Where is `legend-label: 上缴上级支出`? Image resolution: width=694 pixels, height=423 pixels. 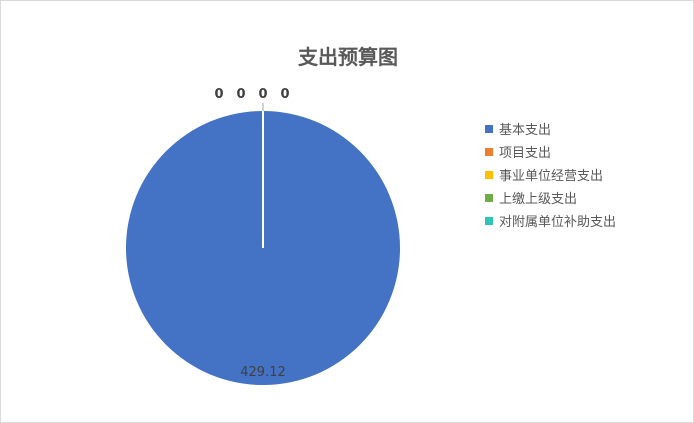
legend-label: 上缴上级支出 is located at coordinates (538, 199).